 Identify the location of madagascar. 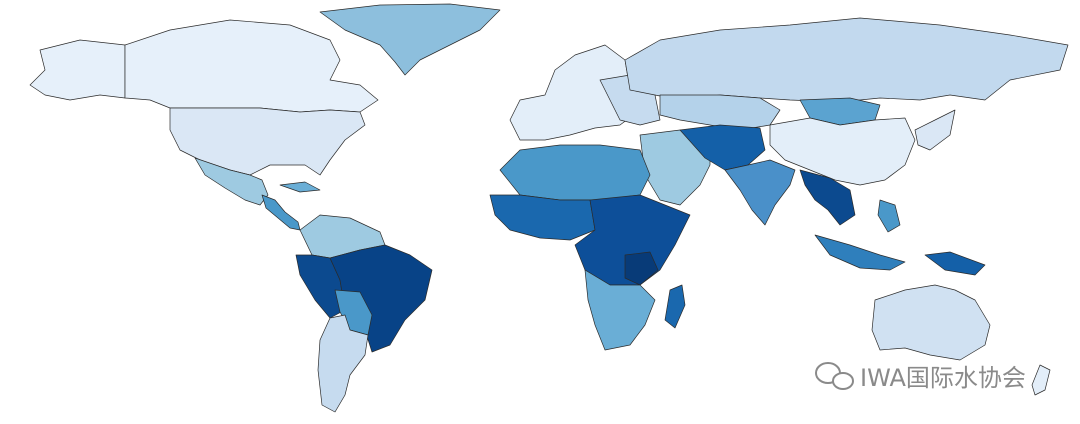
(675, 306).